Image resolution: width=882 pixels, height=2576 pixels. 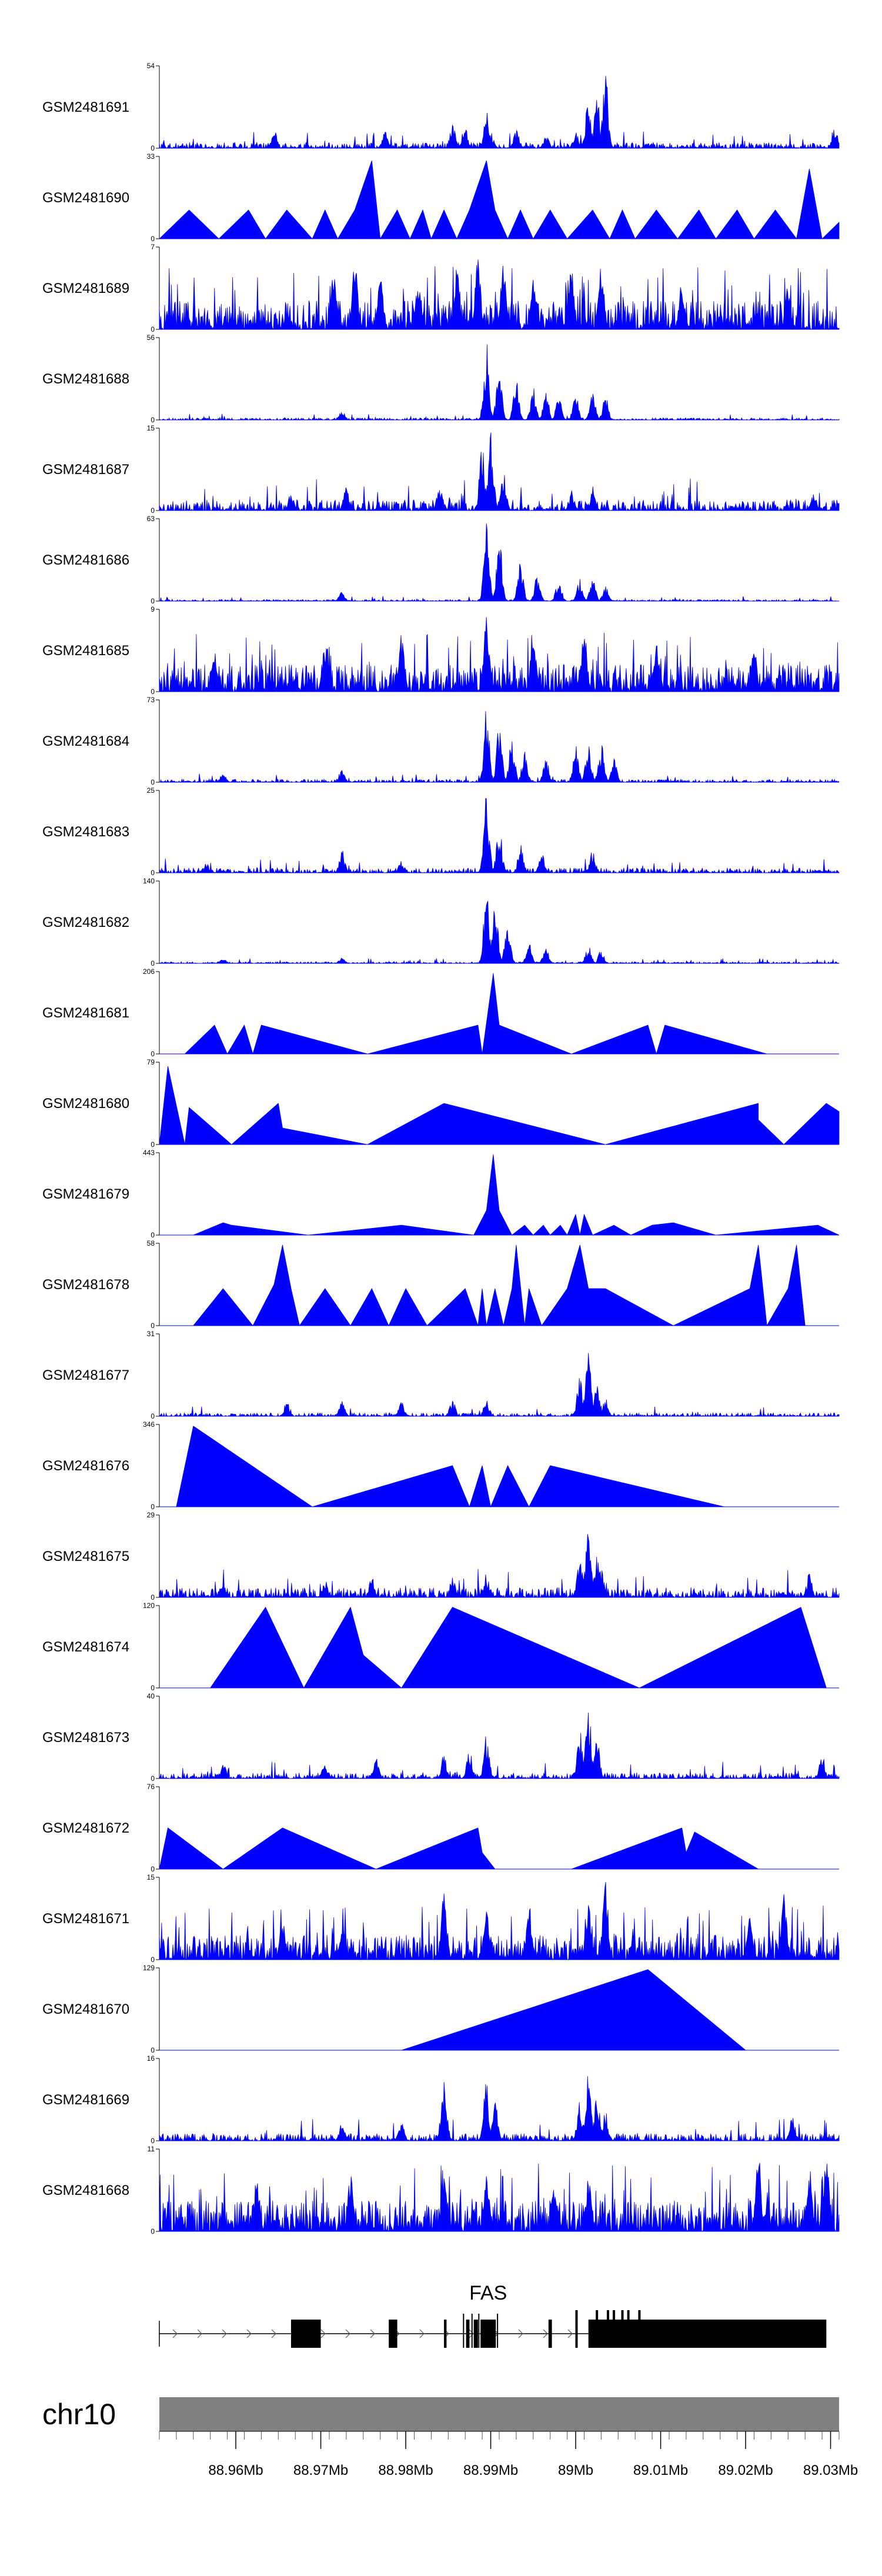 I want to click on coverage-area-gsm2481683, so click(x=499, y=836).